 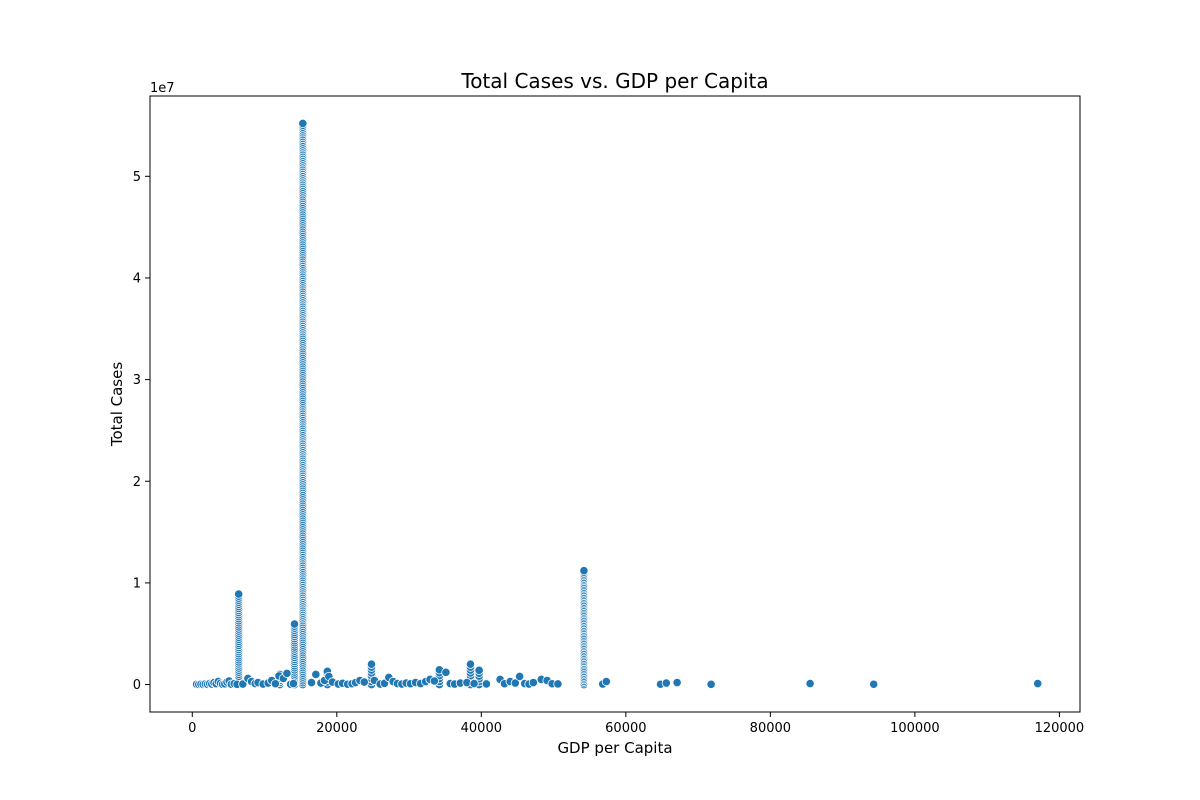 I want to click on x-tick-label: 0, so click(x=192, y=728).